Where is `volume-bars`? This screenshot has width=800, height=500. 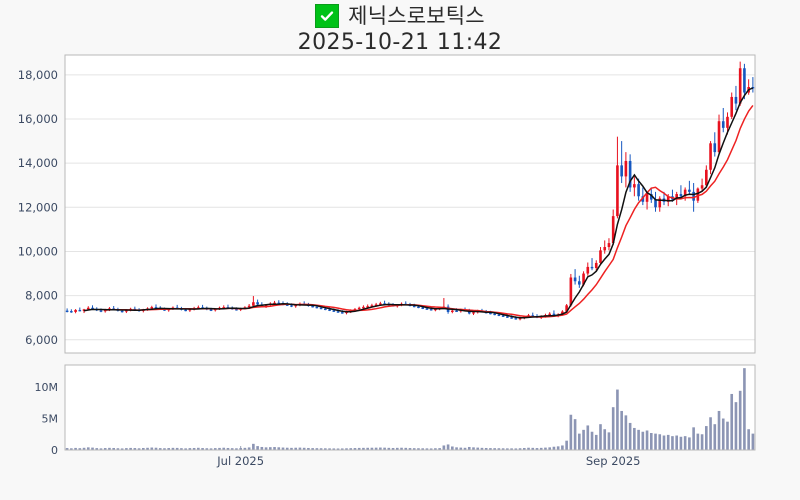 volume-bars is located at coordinates (410, 409).